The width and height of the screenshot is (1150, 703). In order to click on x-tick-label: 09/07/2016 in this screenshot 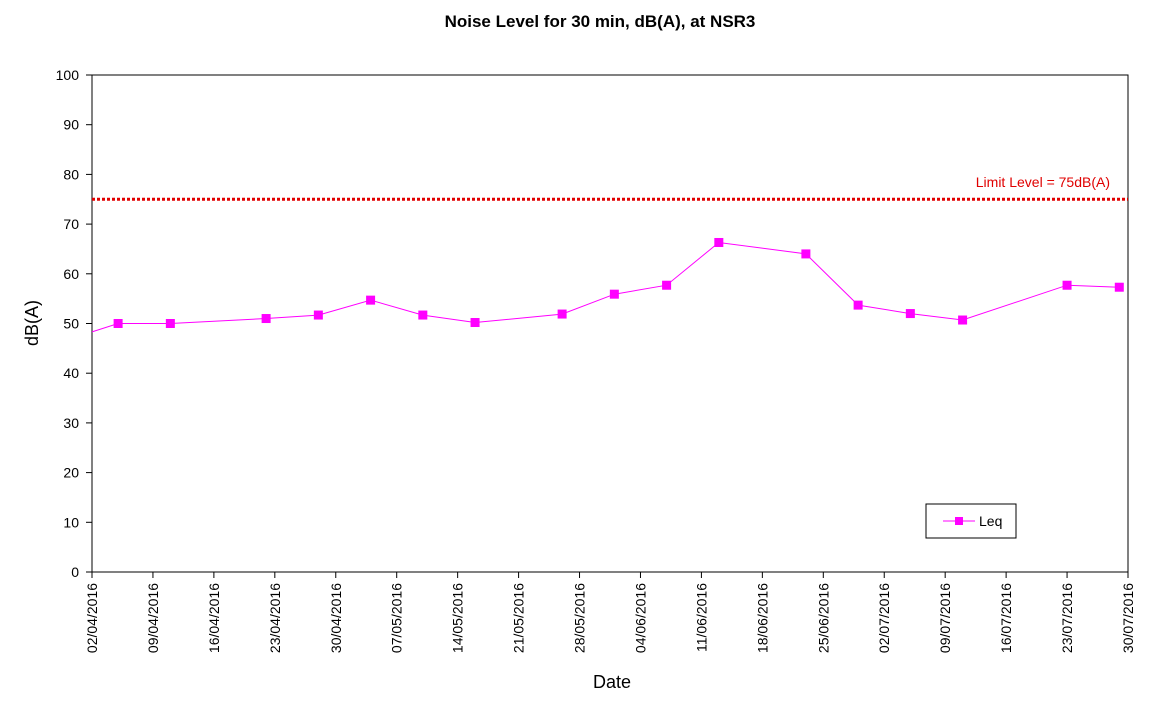, I will do `click(945, 618)`.